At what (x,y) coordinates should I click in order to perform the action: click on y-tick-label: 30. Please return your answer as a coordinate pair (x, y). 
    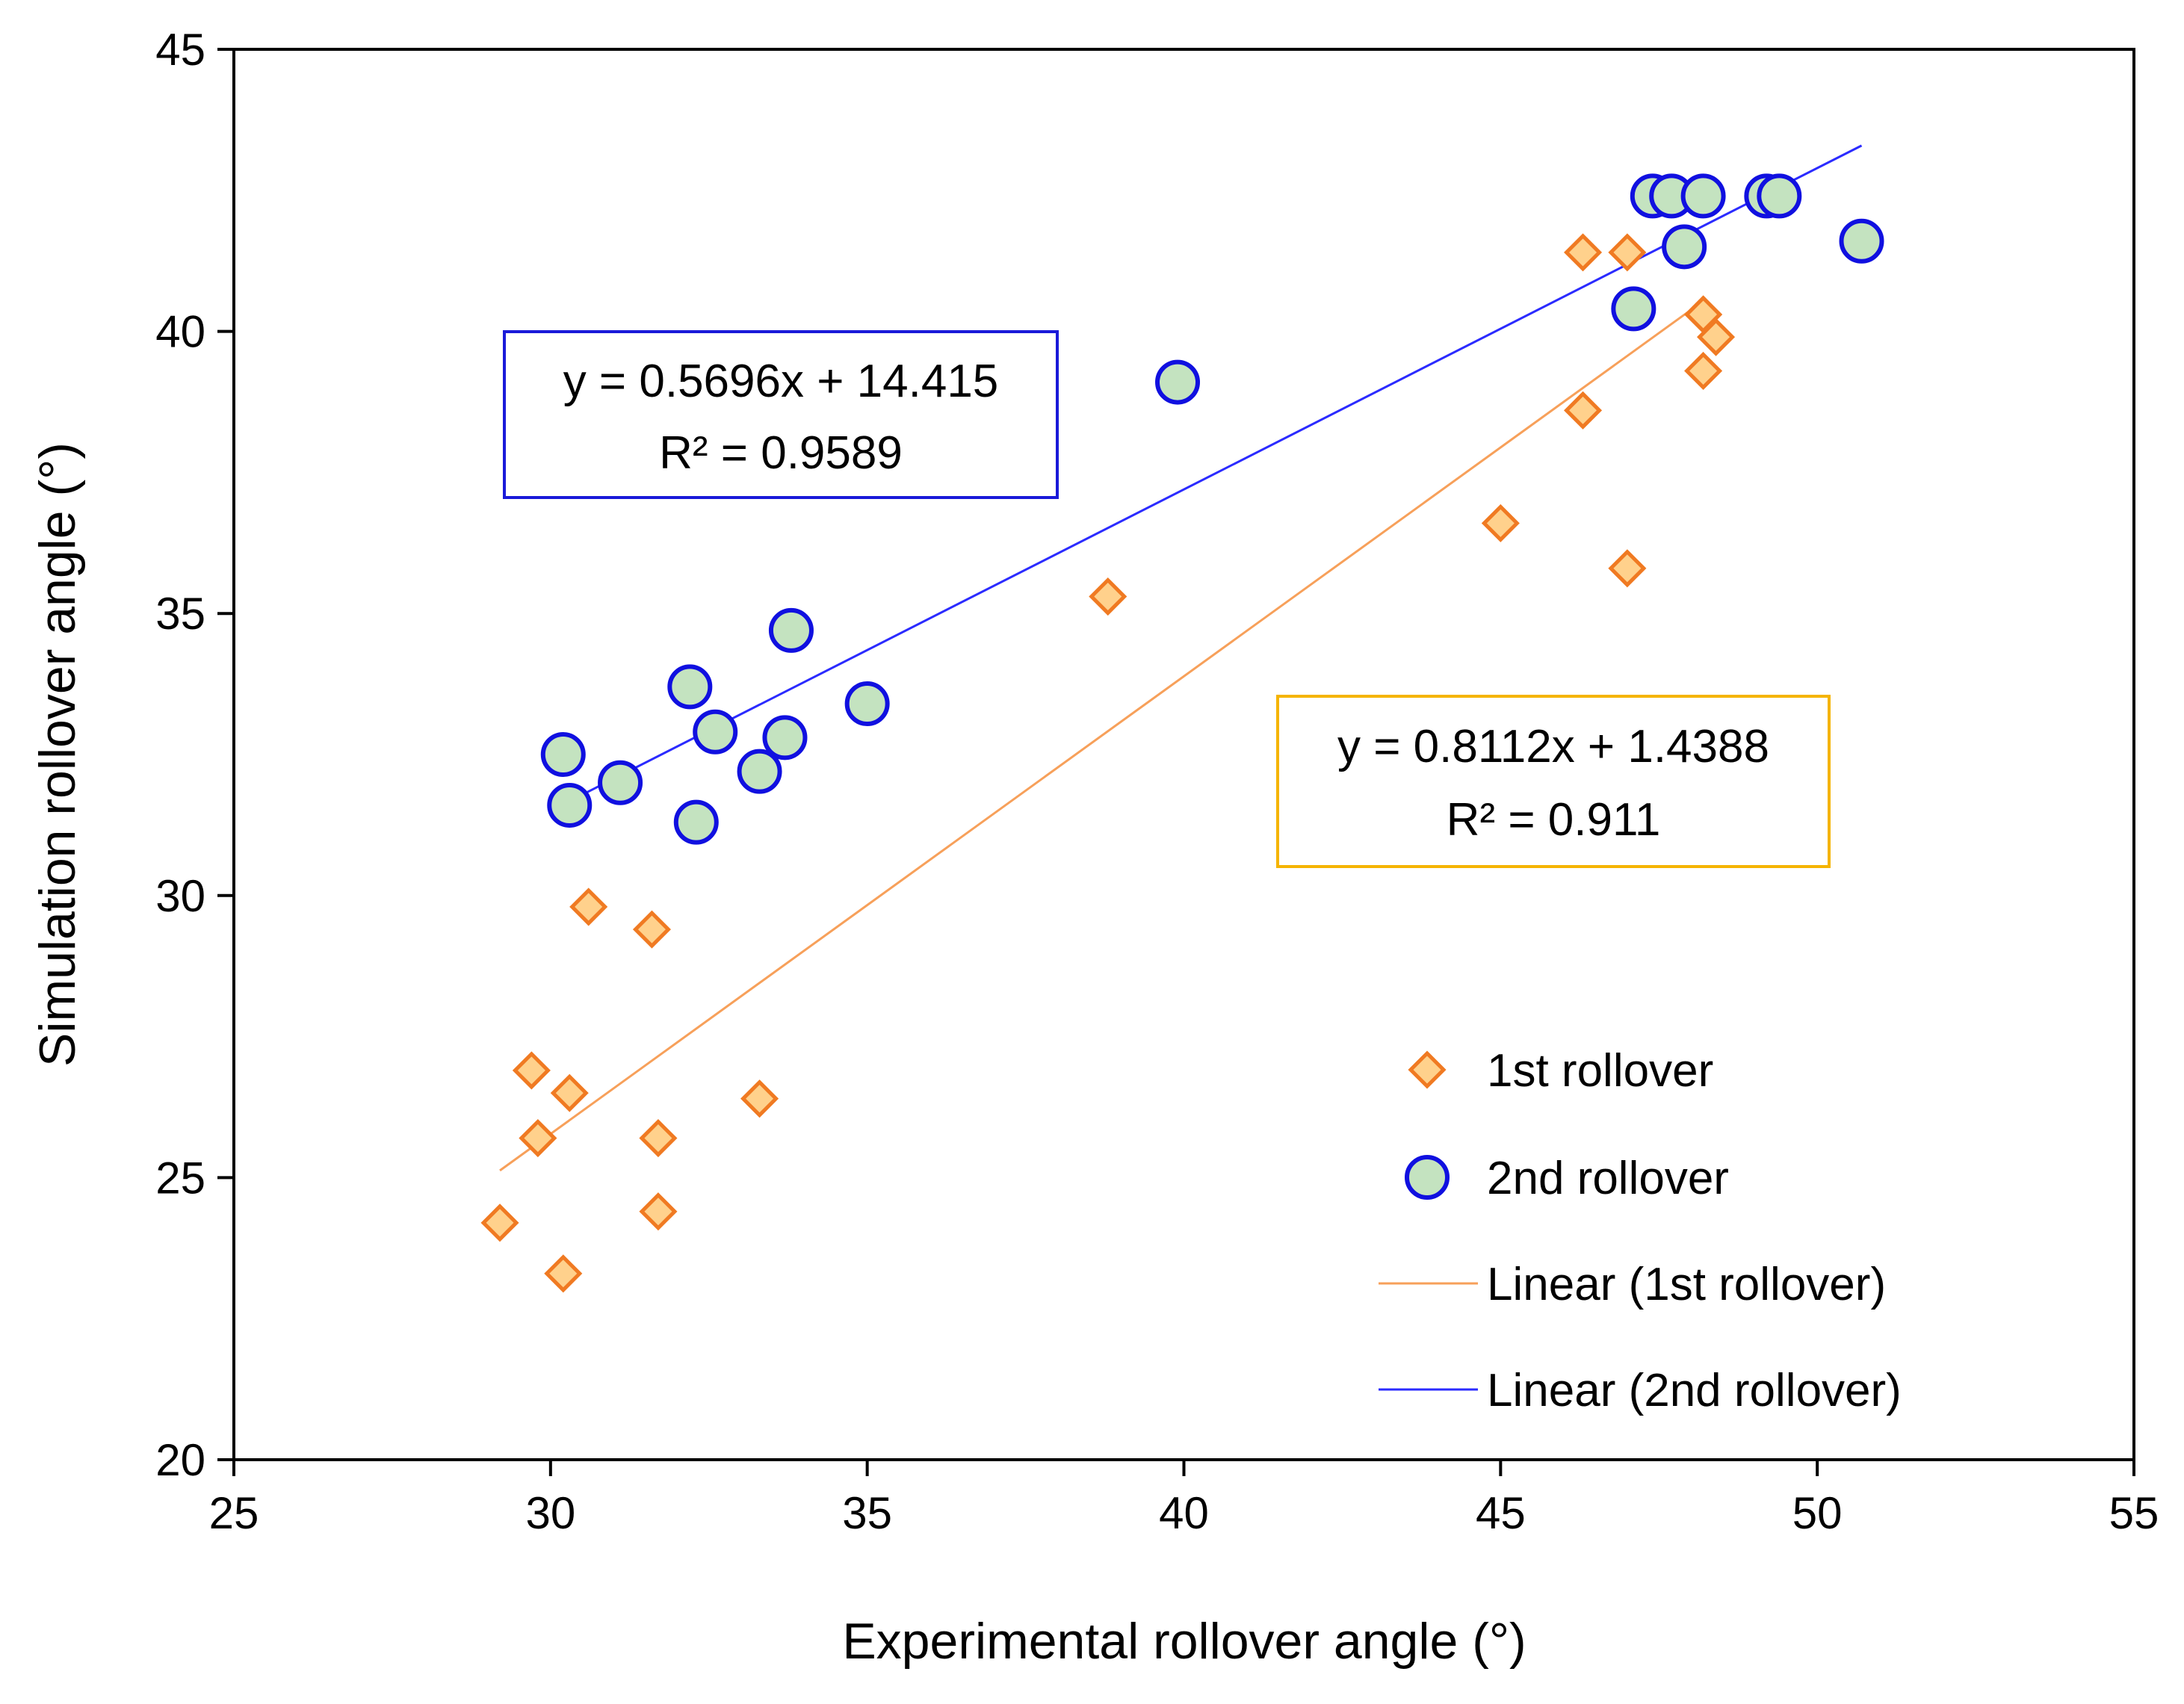
    Looking at the image, I should click on (180, 896).